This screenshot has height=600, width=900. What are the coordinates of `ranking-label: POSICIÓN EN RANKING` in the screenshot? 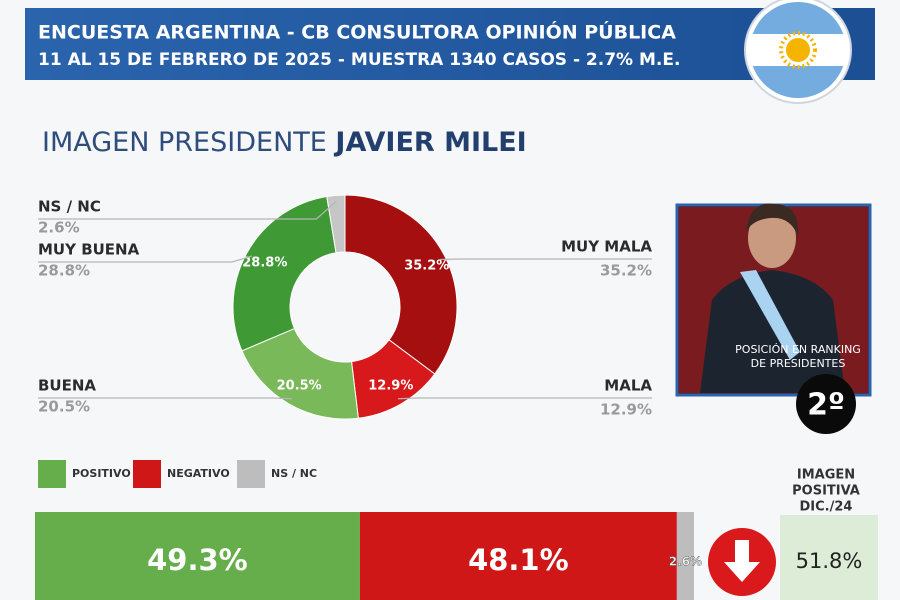 It's located at (798, 349).